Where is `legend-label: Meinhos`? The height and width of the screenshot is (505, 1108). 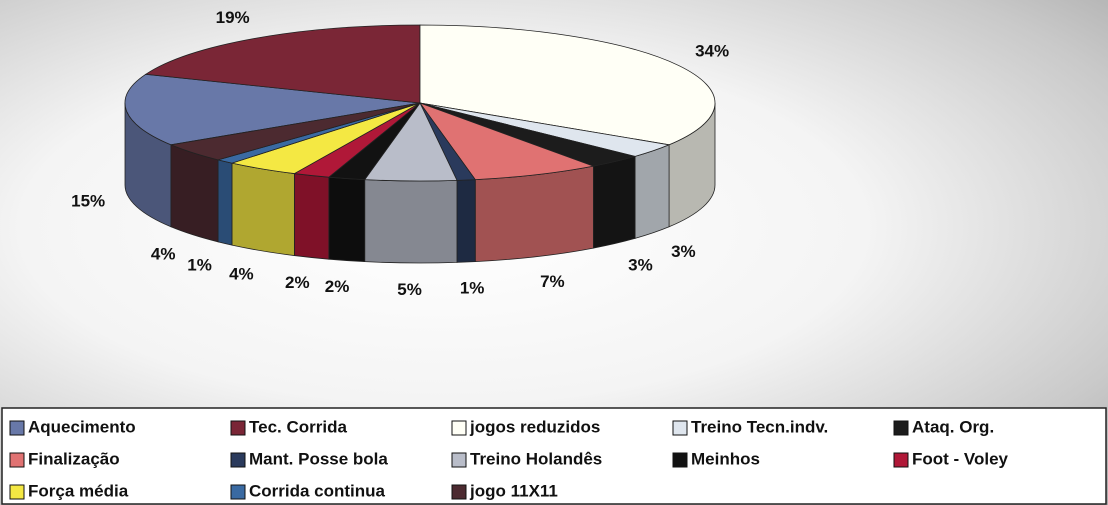 legend-label: Meinhos is located at coordinates (725, 458).